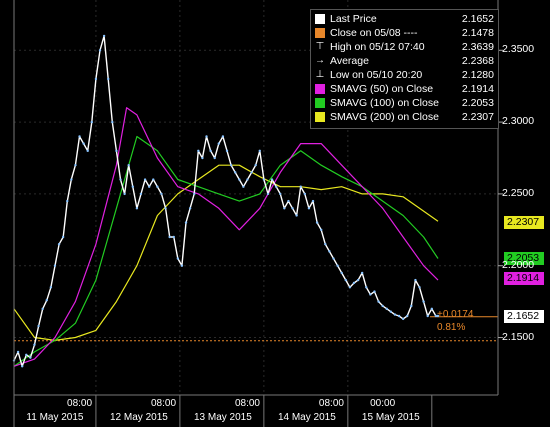 This screenshot has width=550, height=427. Describe the element at coordinates (404, 61) in the screenshot. I see `legend-row: → Average 2.2368` at that location.